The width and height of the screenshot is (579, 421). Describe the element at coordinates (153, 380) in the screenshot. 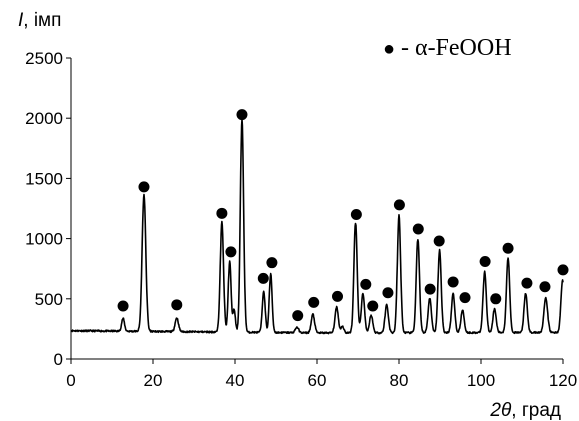

I see `x-tick-label: 20` at that location.